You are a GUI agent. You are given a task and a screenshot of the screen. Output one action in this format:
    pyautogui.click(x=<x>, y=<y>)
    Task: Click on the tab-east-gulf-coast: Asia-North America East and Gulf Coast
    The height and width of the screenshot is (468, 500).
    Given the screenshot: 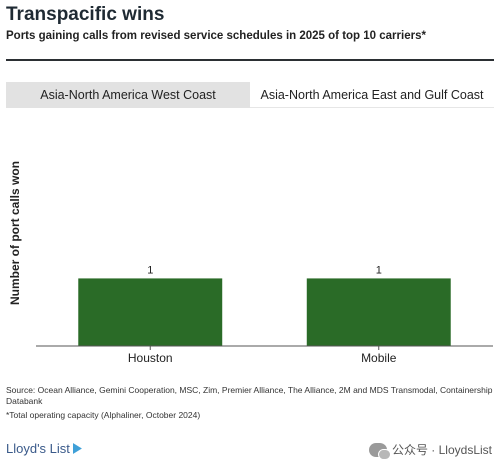 What is the action you would take?
    pyautogui.click(x=372, y=95)
    